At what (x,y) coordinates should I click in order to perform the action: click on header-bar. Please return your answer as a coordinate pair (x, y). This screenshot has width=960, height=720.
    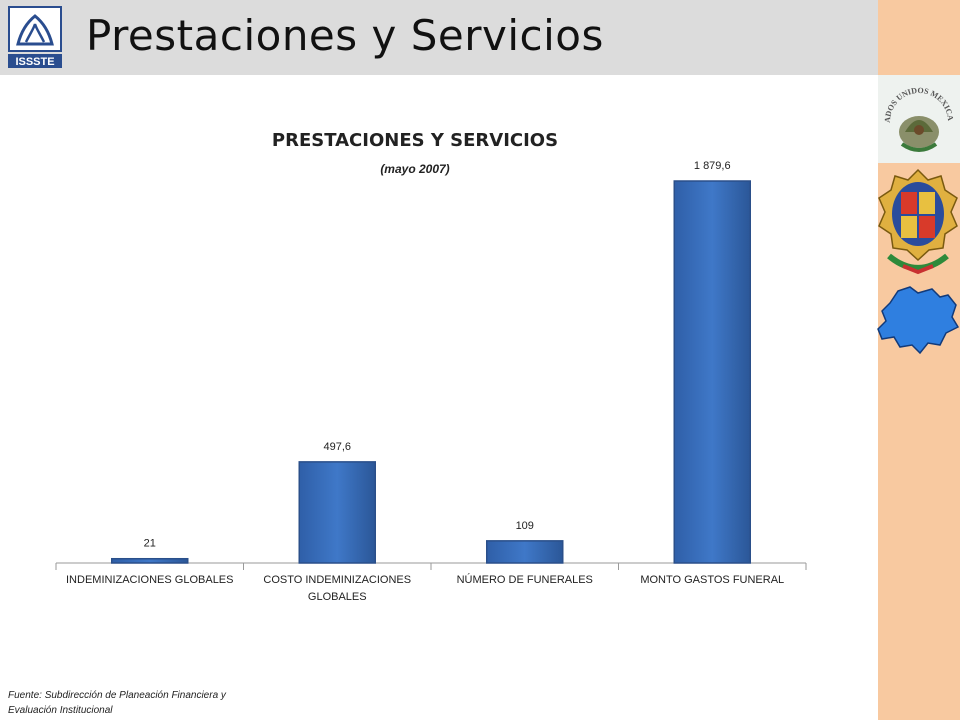
    Looking at the image, I should click on (439, 37).